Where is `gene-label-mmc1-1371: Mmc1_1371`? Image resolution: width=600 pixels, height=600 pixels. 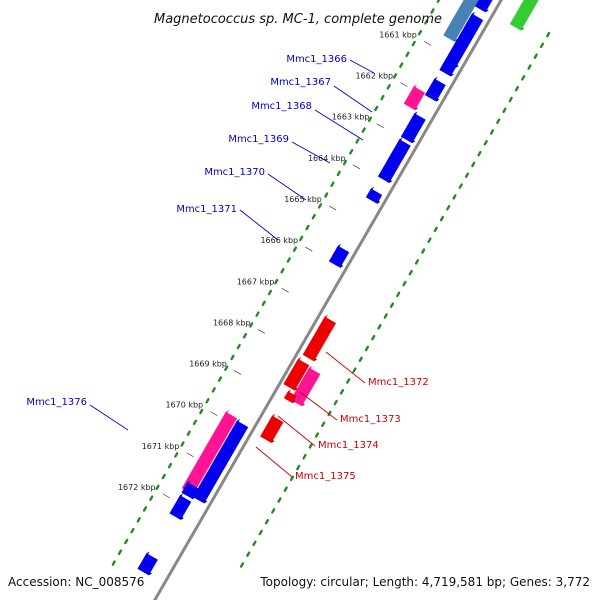 gene-label-mmc1-1371: Mmc1_1371 is located at coordinates (206, 209).